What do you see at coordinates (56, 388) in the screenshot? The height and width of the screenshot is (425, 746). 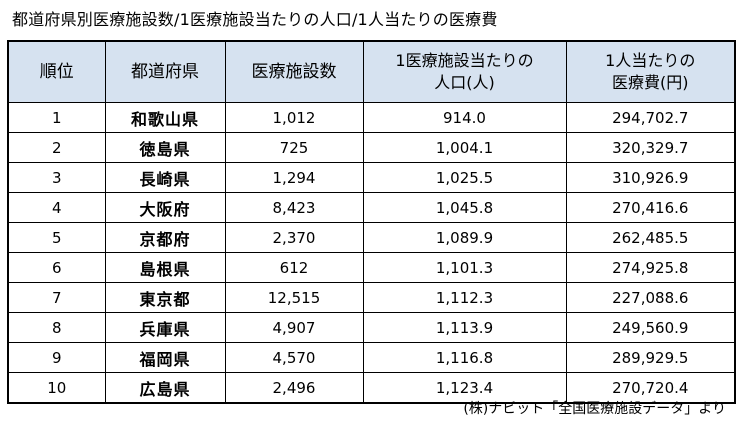 I see `cell-rank: 10` at bounding box center [56, 388].